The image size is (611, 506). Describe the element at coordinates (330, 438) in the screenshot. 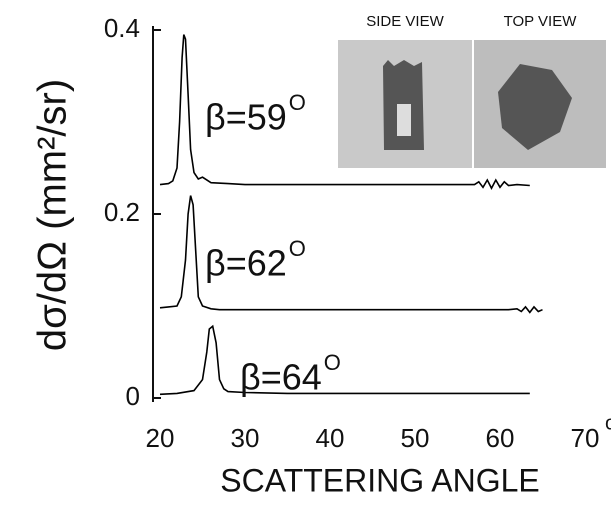

I see `x-tick-label: 40` at that location.